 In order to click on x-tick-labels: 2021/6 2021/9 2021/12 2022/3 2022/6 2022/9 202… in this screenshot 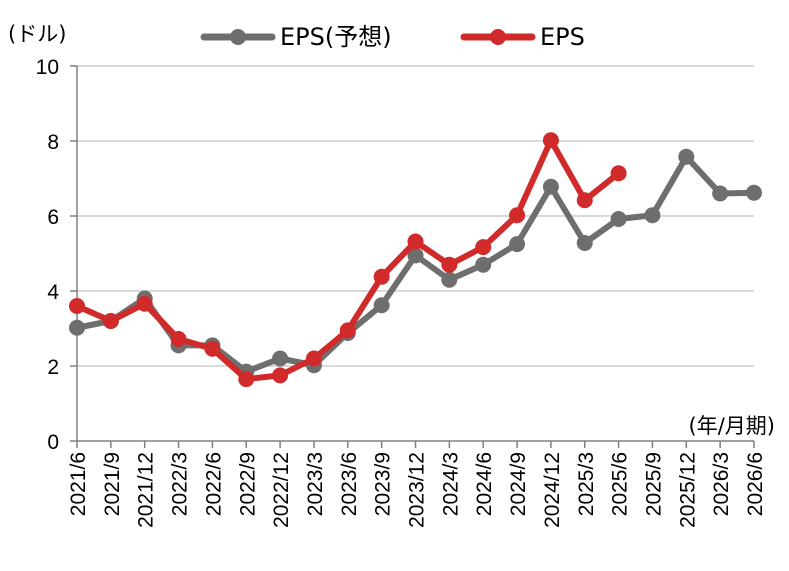, I will do `click(417, 490)`.